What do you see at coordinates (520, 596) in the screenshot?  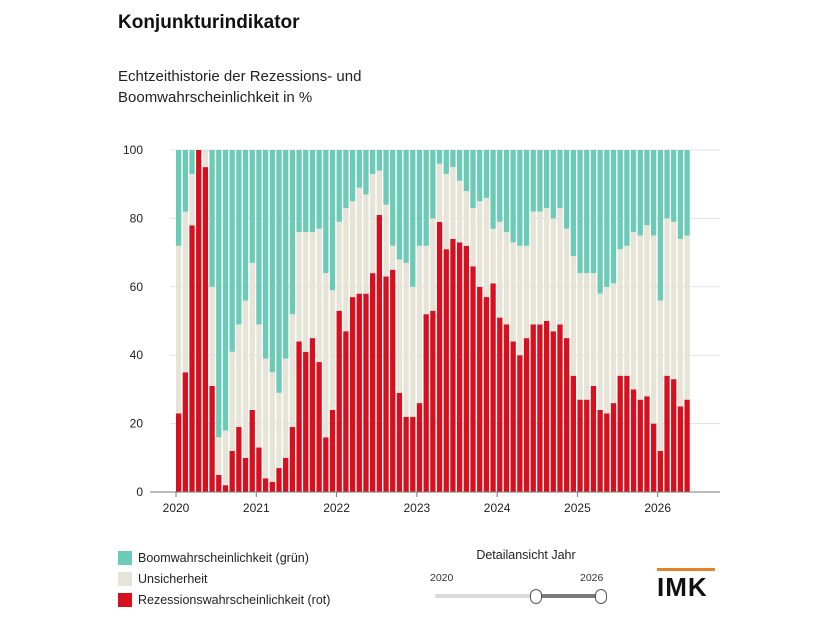 I see `slider-track` at bounding box center [520, 596].